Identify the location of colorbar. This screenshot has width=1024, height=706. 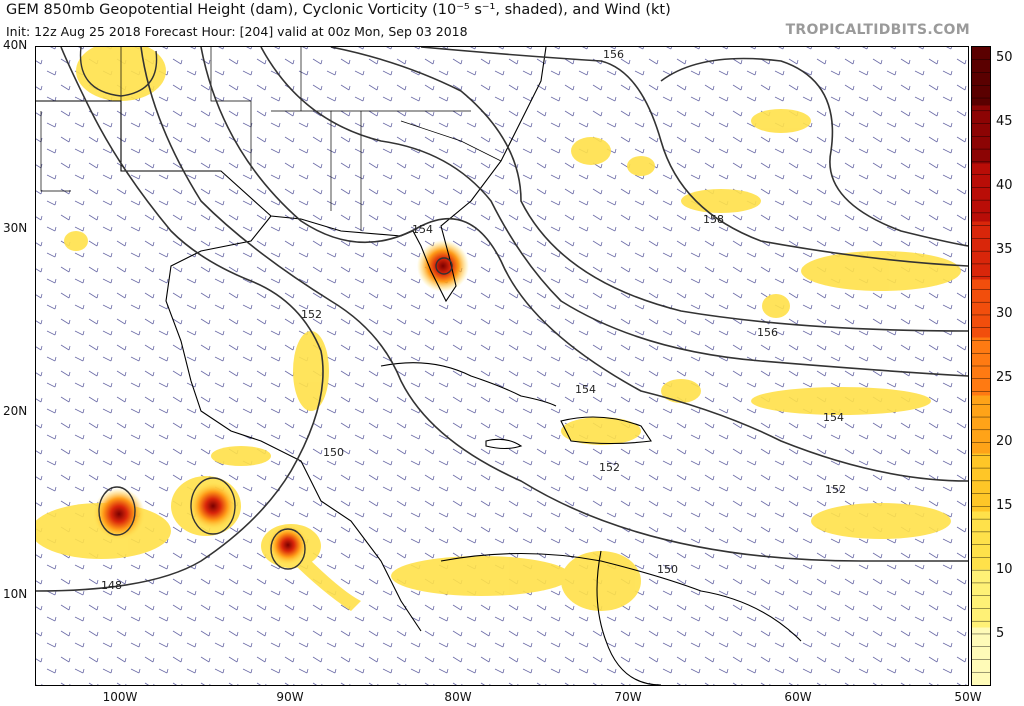
(981, 366).